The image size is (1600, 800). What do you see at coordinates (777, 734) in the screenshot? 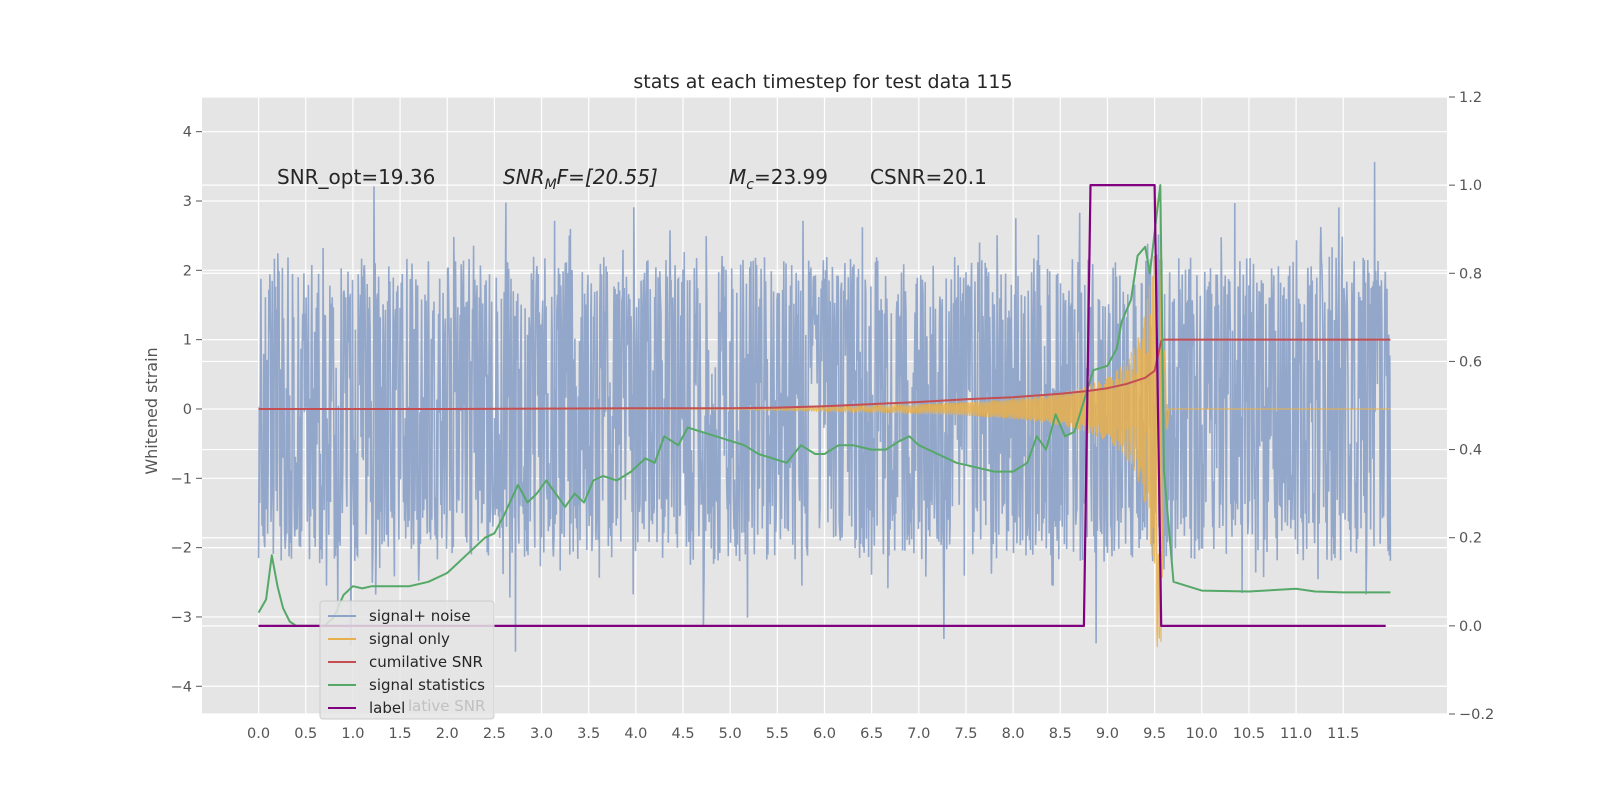
I see `x-tick-label: 5.5` at bounding box center [777, 734].